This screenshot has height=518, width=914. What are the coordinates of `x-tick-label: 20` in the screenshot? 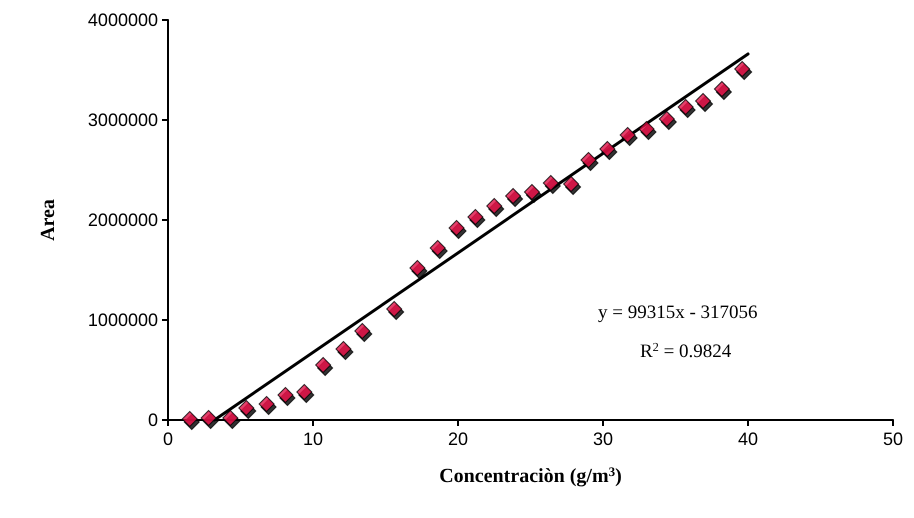 It's located at (458, 439).